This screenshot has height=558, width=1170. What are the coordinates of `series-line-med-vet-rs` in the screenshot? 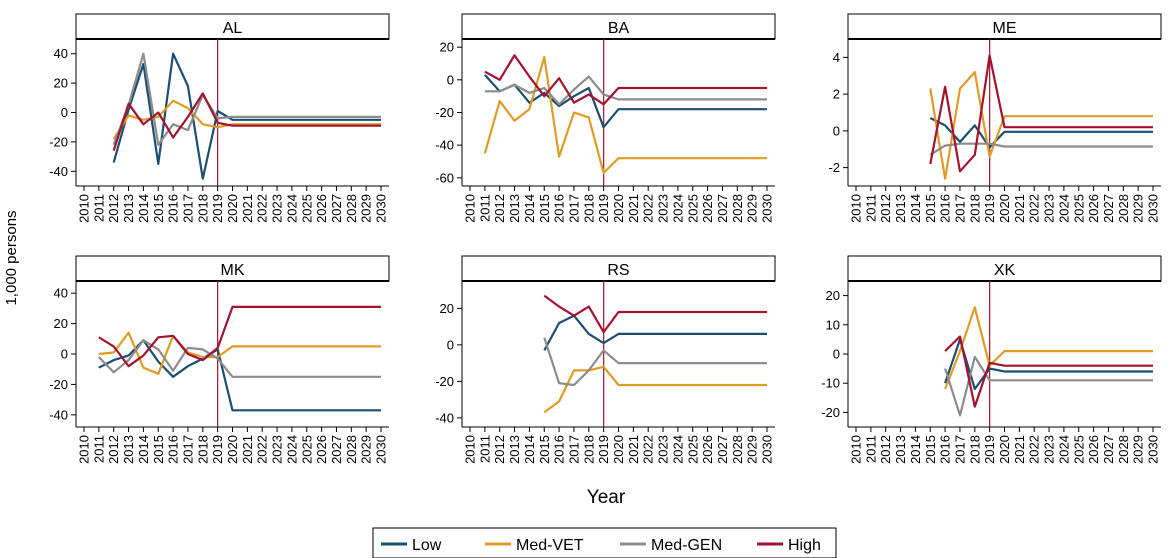 It's located at (655, 389).